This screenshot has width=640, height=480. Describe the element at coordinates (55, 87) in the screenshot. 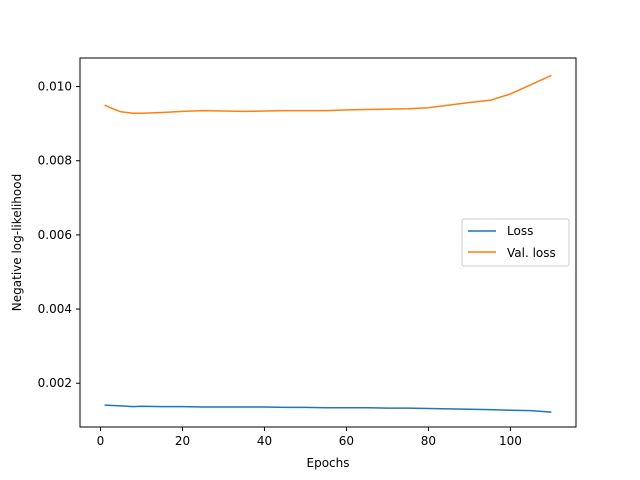

I see `y-tick-label: 0.010` at that location.